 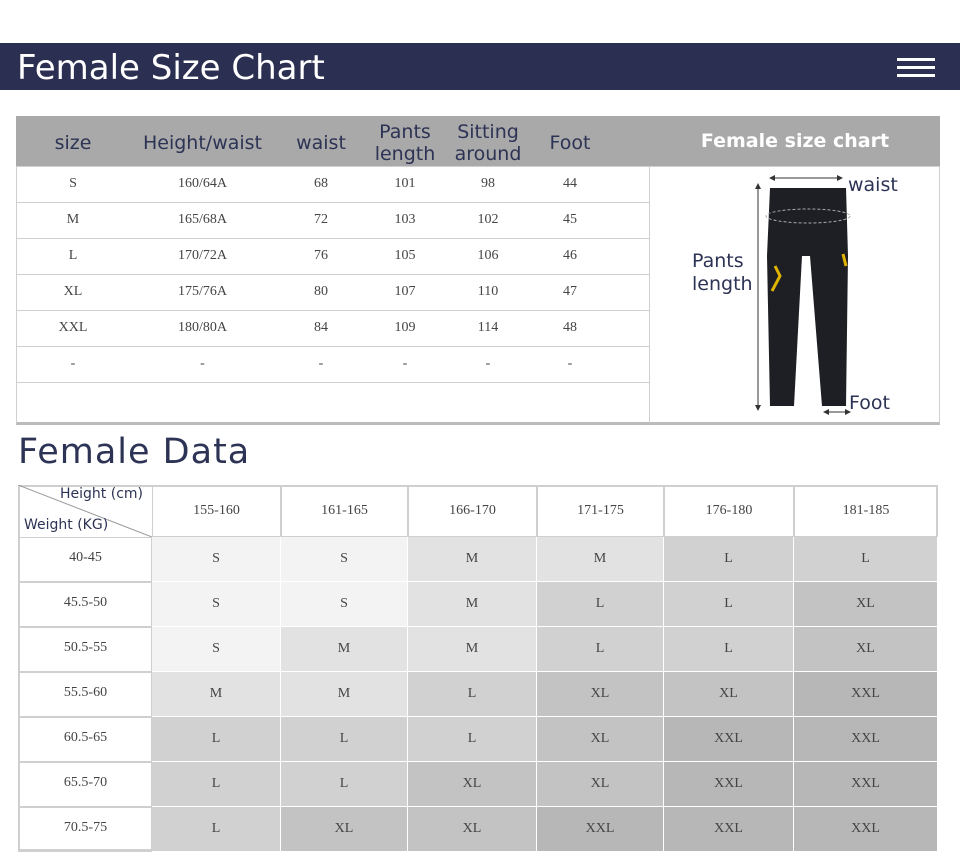 What do you see at coordinates (570, 183) in the screenshot?
I see `cell: 44` at bounding box center [570, 183].